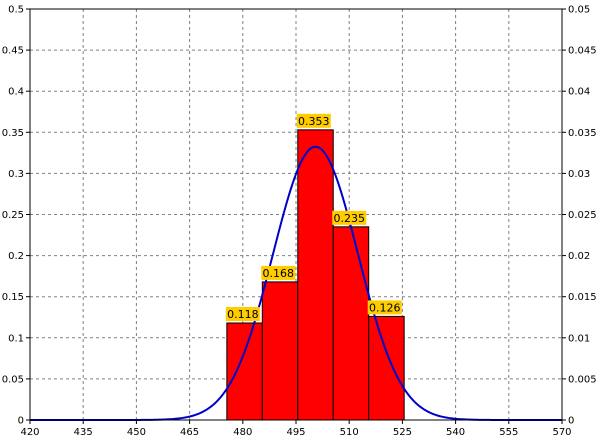 The height and width of the screenshot is (440, 600). I want to click on x-tick-label: 540, so click(455, 432).